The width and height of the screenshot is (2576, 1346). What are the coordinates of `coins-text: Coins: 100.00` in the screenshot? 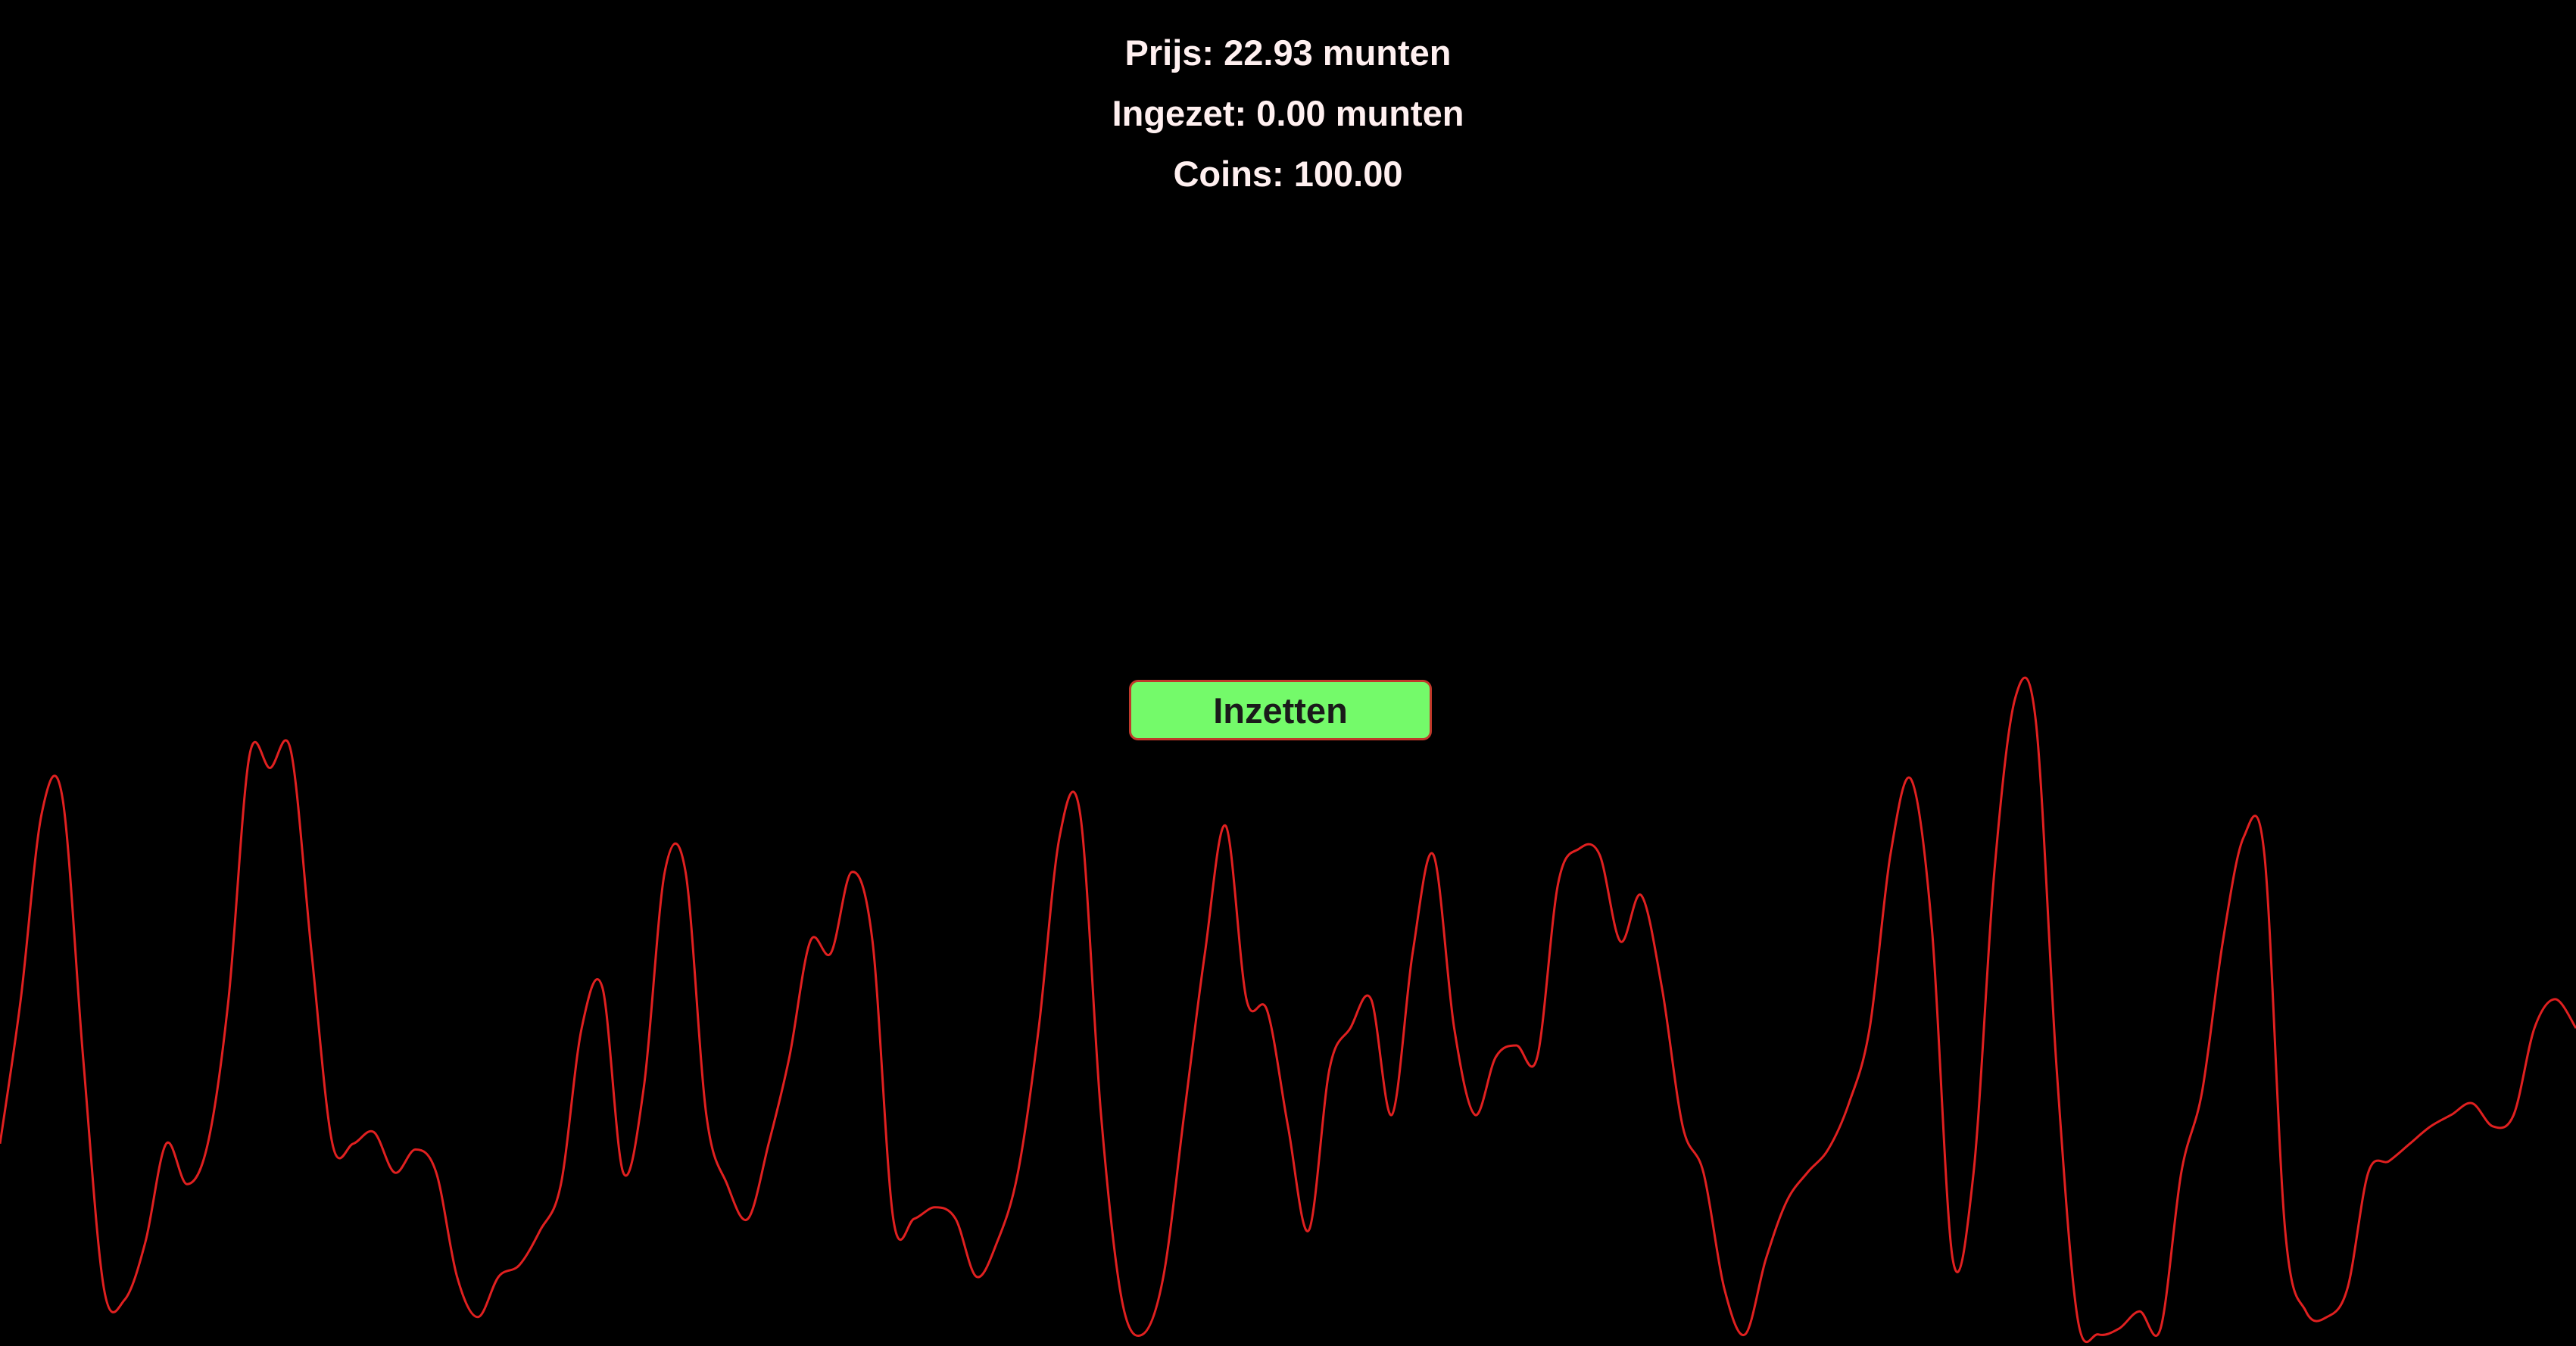 It's located at (1288, 174).